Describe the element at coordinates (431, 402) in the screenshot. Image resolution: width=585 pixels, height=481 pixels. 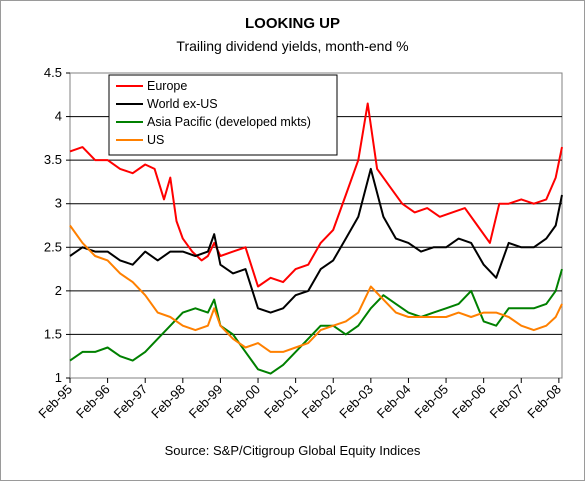
I see `x-tick-label: Feb-05` at that location.